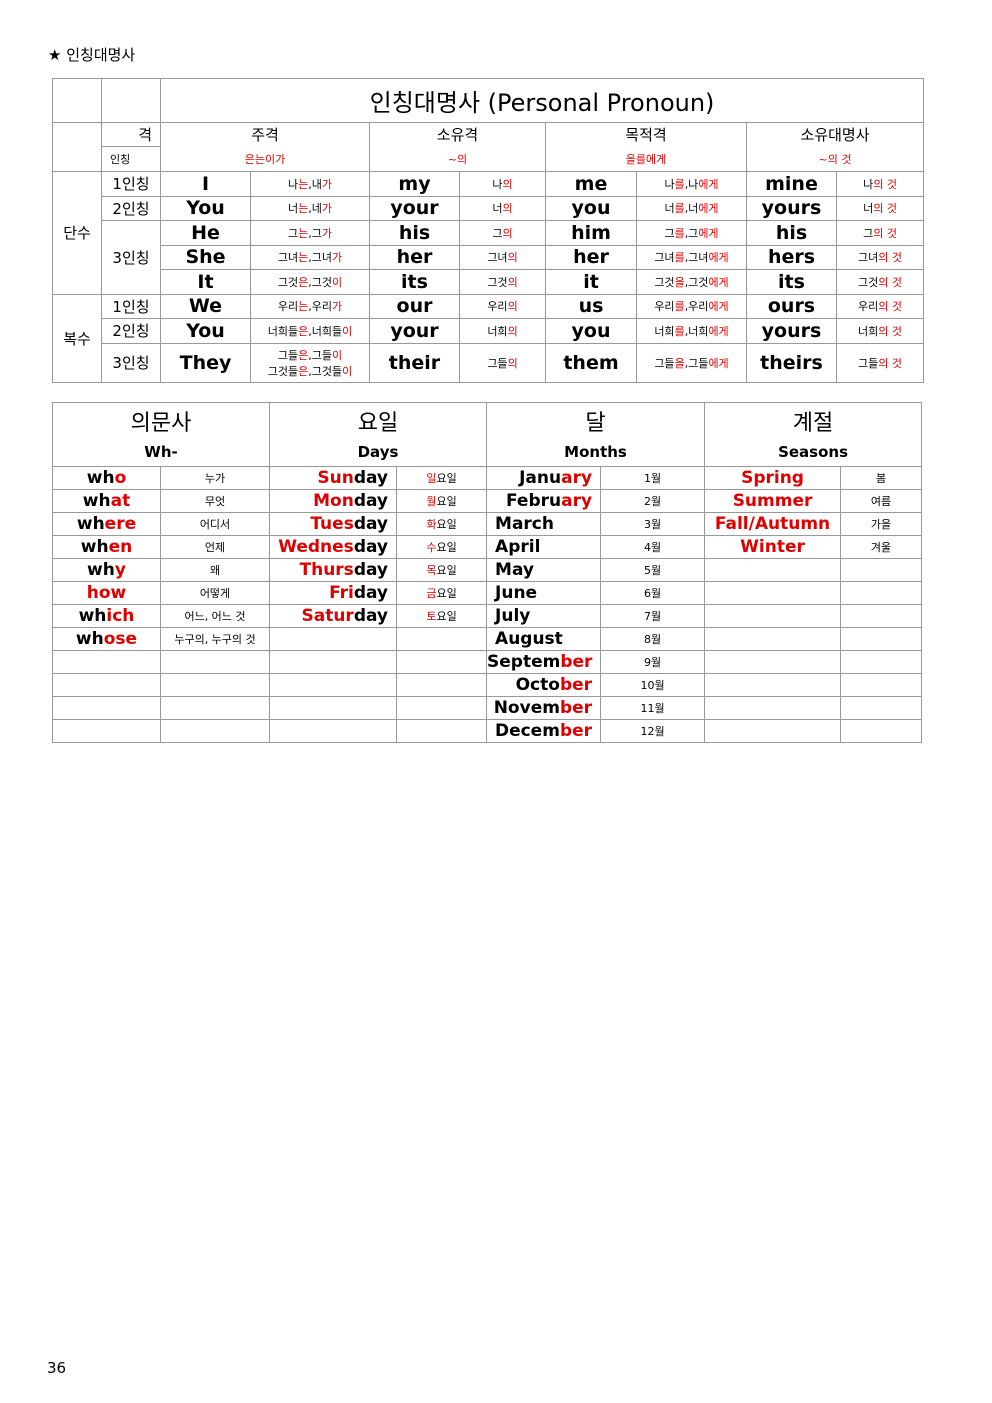  I want to click on vocab-row: December 12월, so click(487, 731).